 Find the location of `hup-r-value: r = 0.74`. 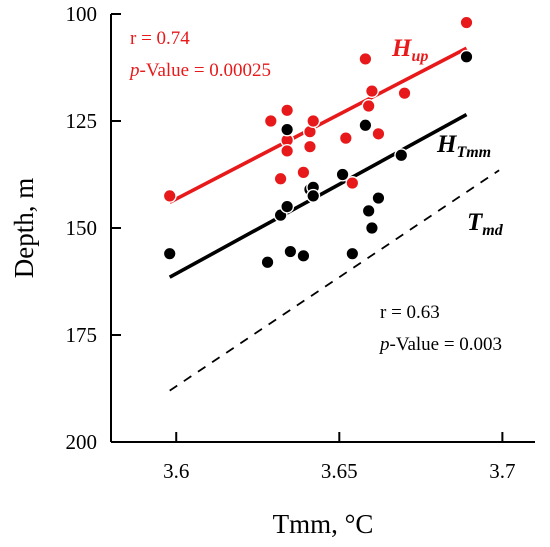

hup-r-value: r = 0.74 is located at coordinates (160, 38).